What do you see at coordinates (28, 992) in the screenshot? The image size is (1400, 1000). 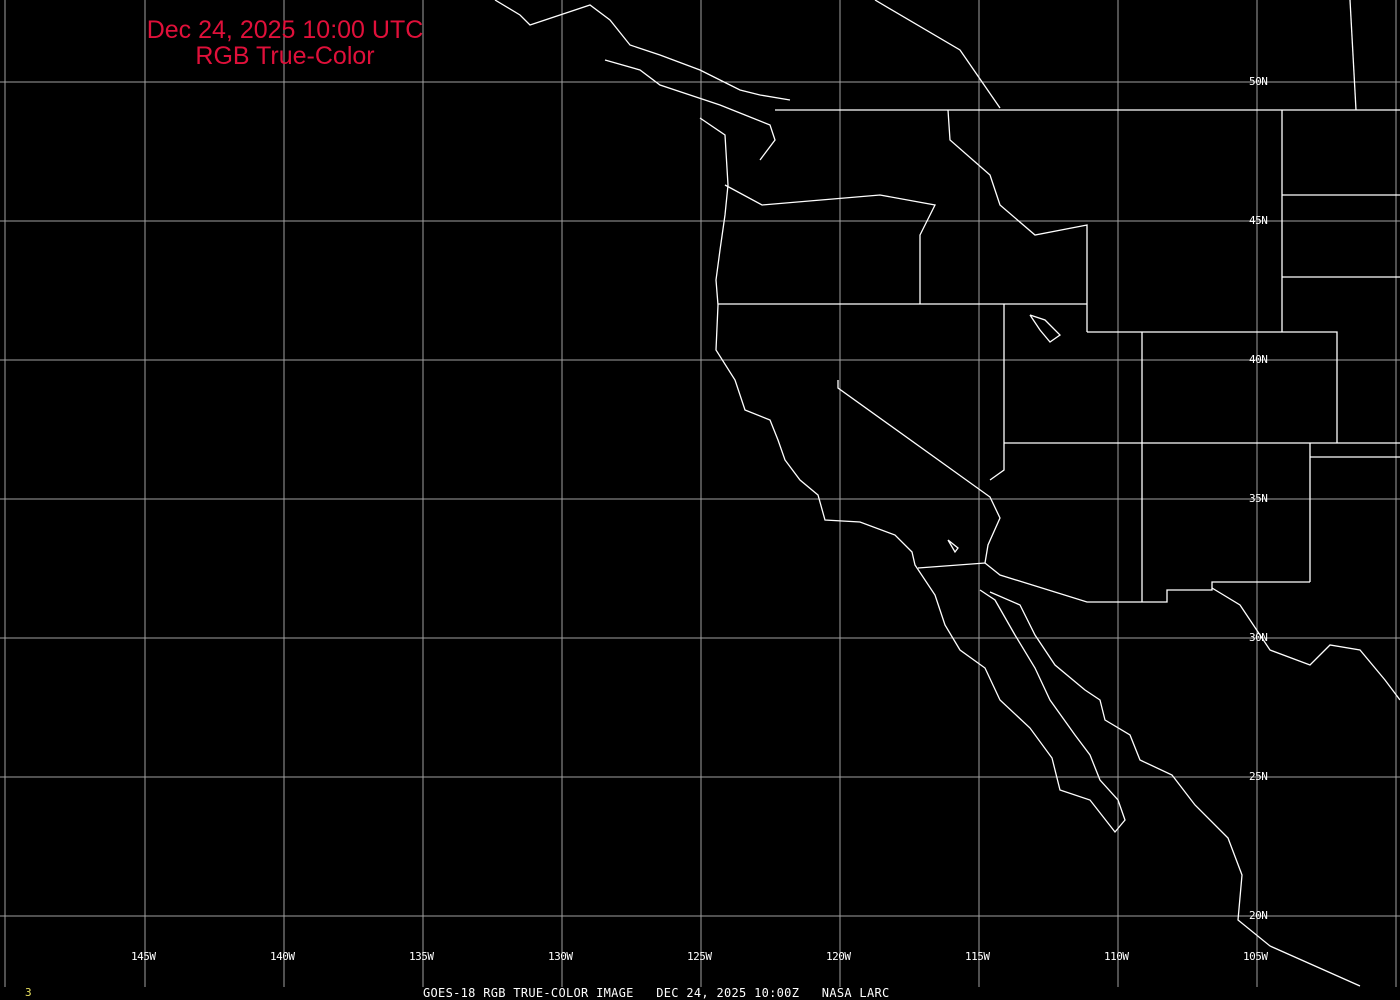 I see `frame-number: 3` at bounding box center [28, 992].